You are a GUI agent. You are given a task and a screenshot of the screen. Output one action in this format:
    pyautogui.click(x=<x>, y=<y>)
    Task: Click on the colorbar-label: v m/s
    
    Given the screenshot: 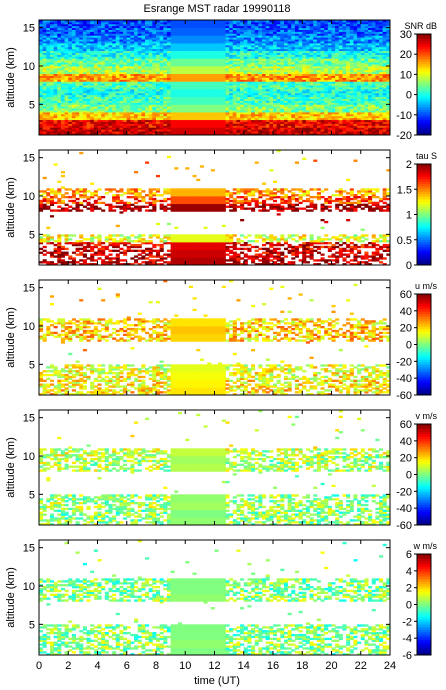 What is the action you would take?
    pyautogui.click(x=427, y=416)
    